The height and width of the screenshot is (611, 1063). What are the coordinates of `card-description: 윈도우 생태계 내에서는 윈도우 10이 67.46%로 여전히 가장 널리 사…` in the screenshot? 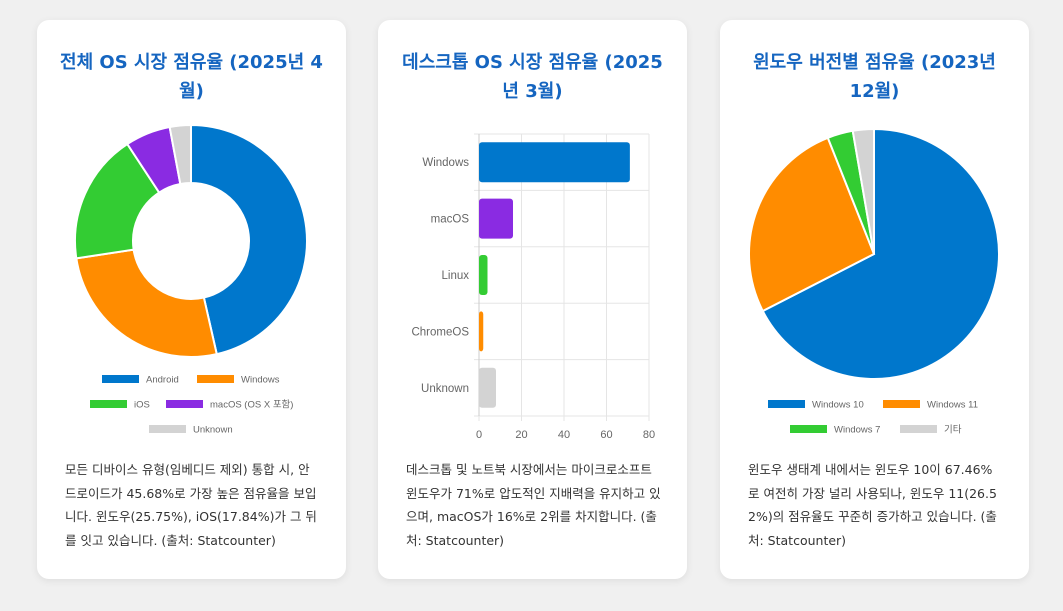 It's located at (872, 505).